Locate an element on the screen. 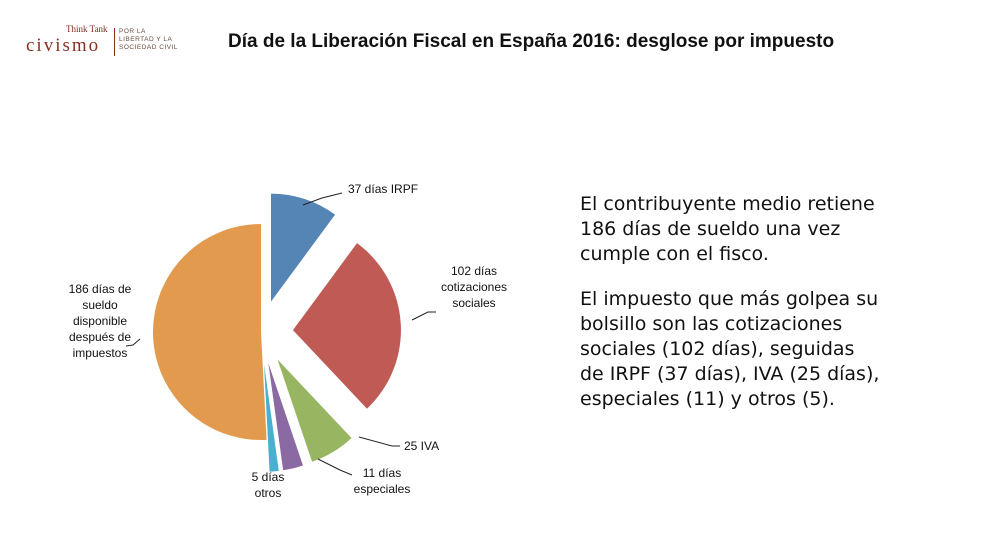 The image size is (990, 553). slice-label: 5 días otros is located at coordinates (268, 485).